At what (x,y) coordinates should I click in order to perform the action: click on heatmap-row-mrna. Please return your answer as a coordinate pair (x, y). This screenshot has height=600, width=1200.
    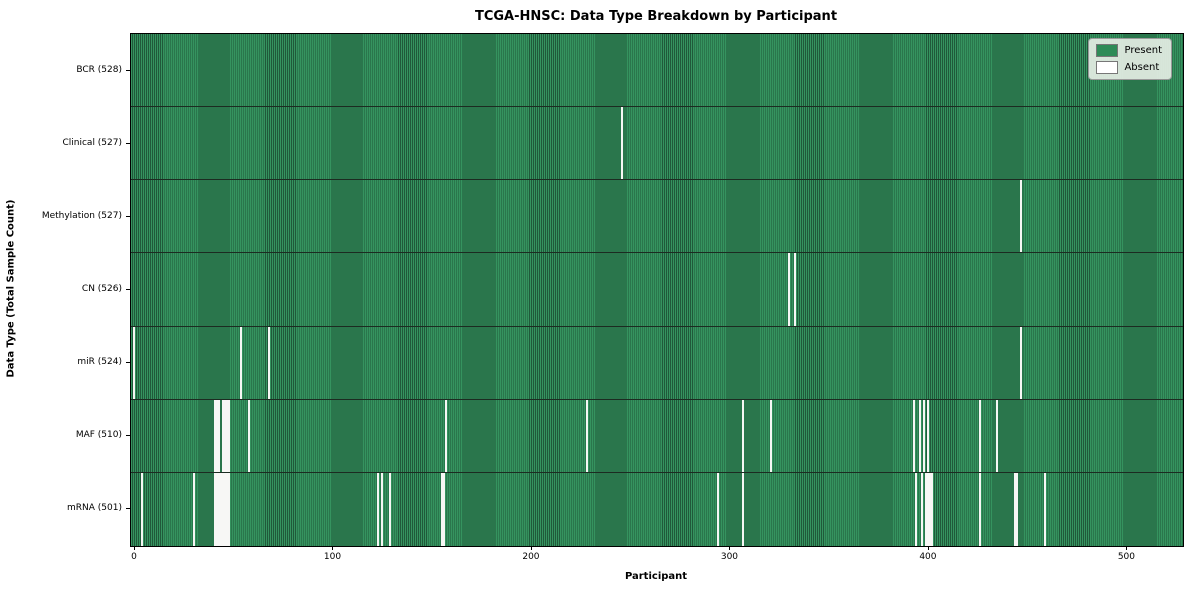
    Looking at the image, I should click on (657, 509).